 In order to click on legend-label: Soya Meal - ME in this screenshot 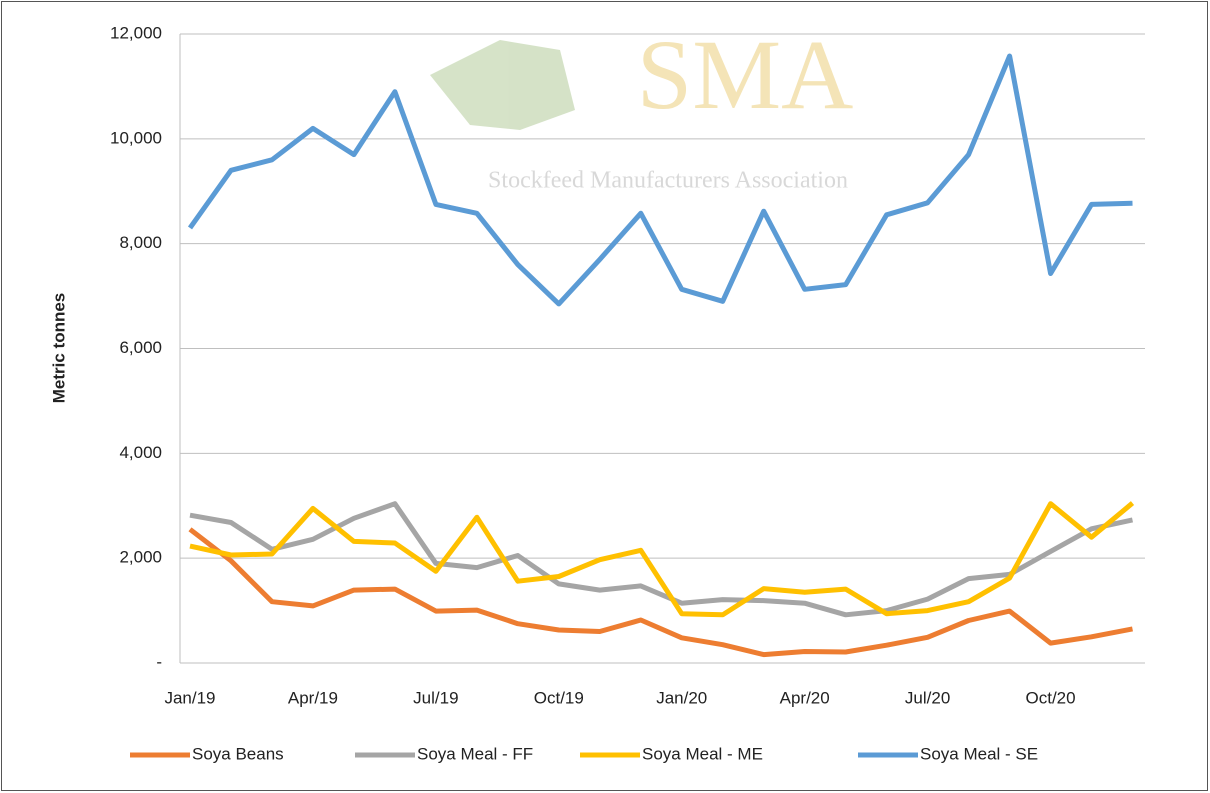, I will do `click(702, 753)`.